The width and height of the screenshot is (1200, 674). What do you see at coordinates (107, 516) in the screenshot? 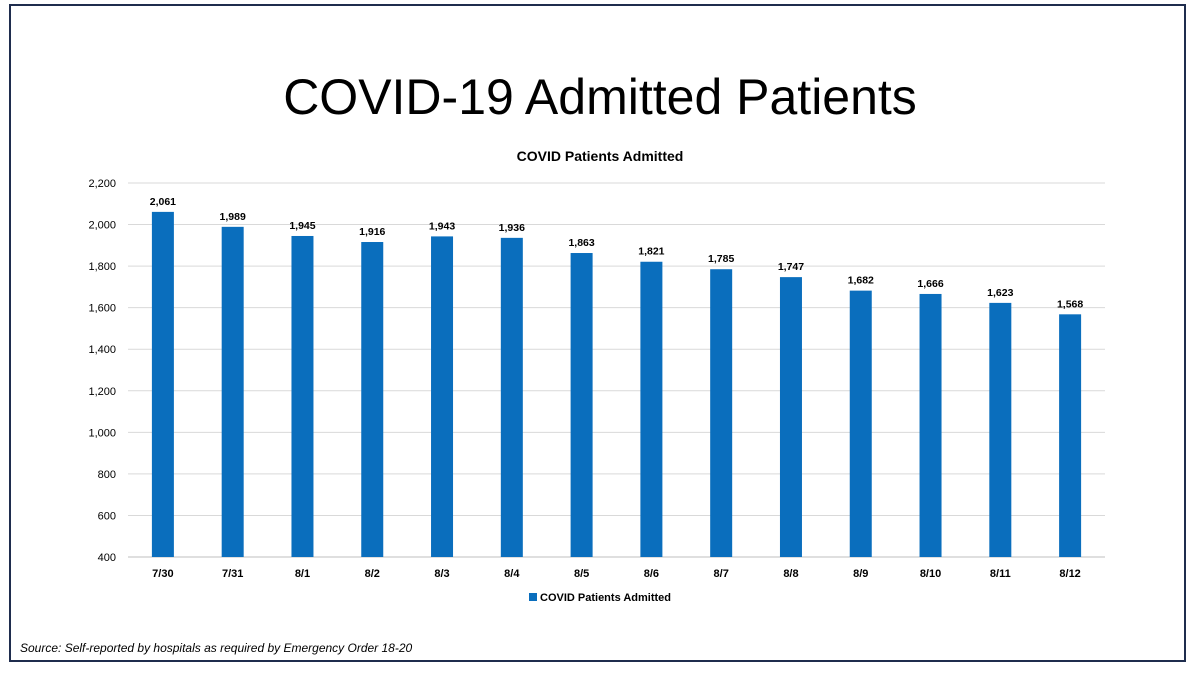
I see `y-tick-label: 600` at bounding box center [107, 516].